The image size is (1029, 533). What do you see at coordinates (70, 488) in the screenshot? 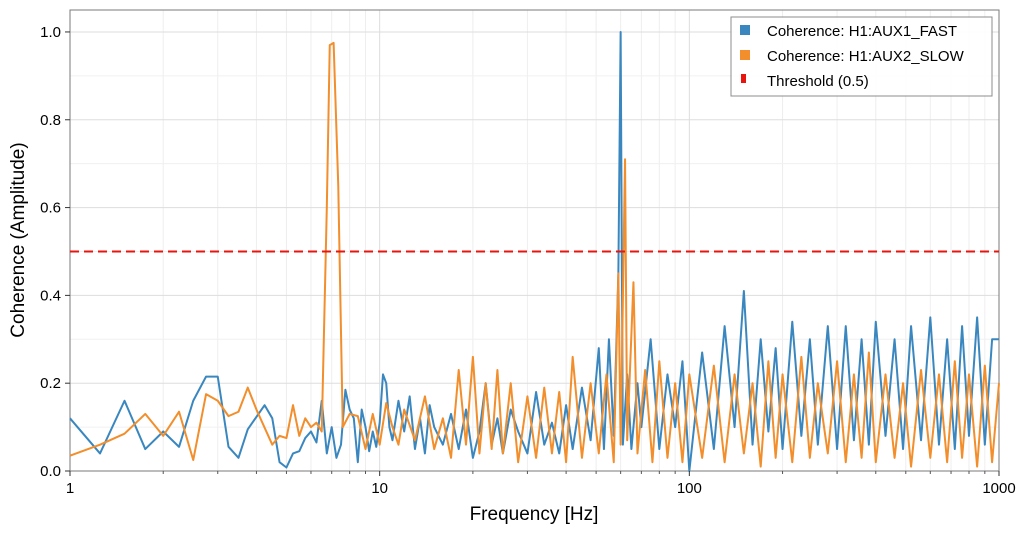
I see `x-tick-label: 1` at bounding box center [70, 488].